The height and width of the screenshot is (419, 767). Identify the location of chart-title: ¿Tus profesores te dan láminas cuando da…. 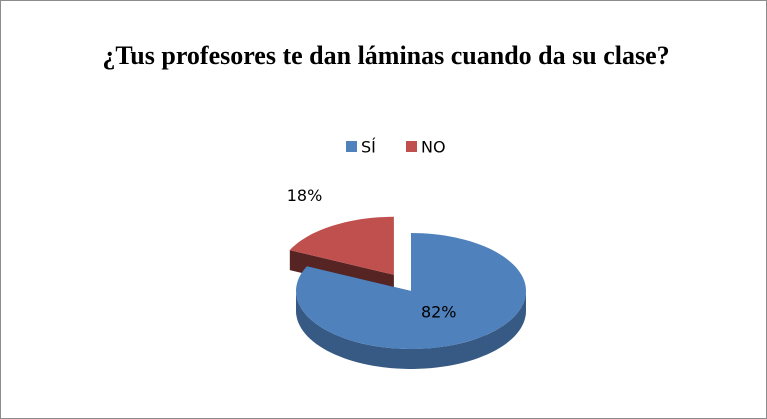
(386, 55).